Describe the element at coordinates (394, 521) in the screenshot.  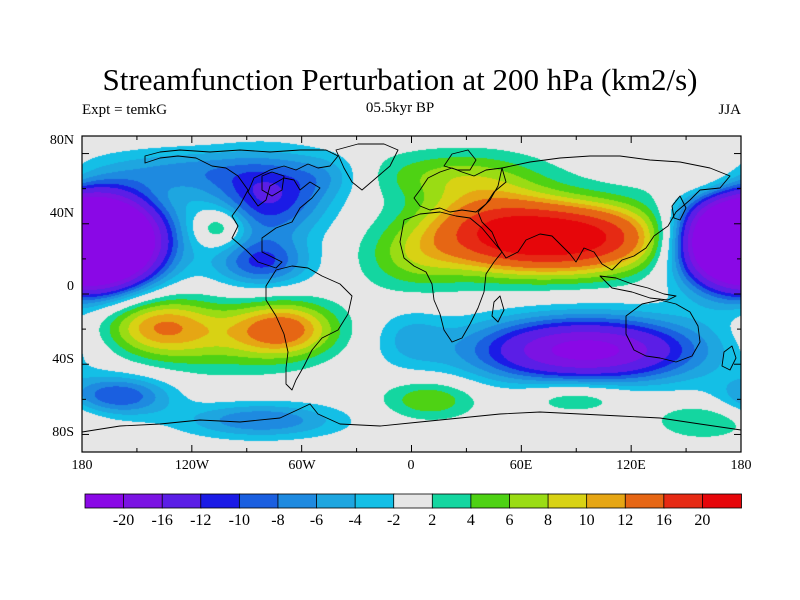
I see `colorbar-label: -2` at that location.